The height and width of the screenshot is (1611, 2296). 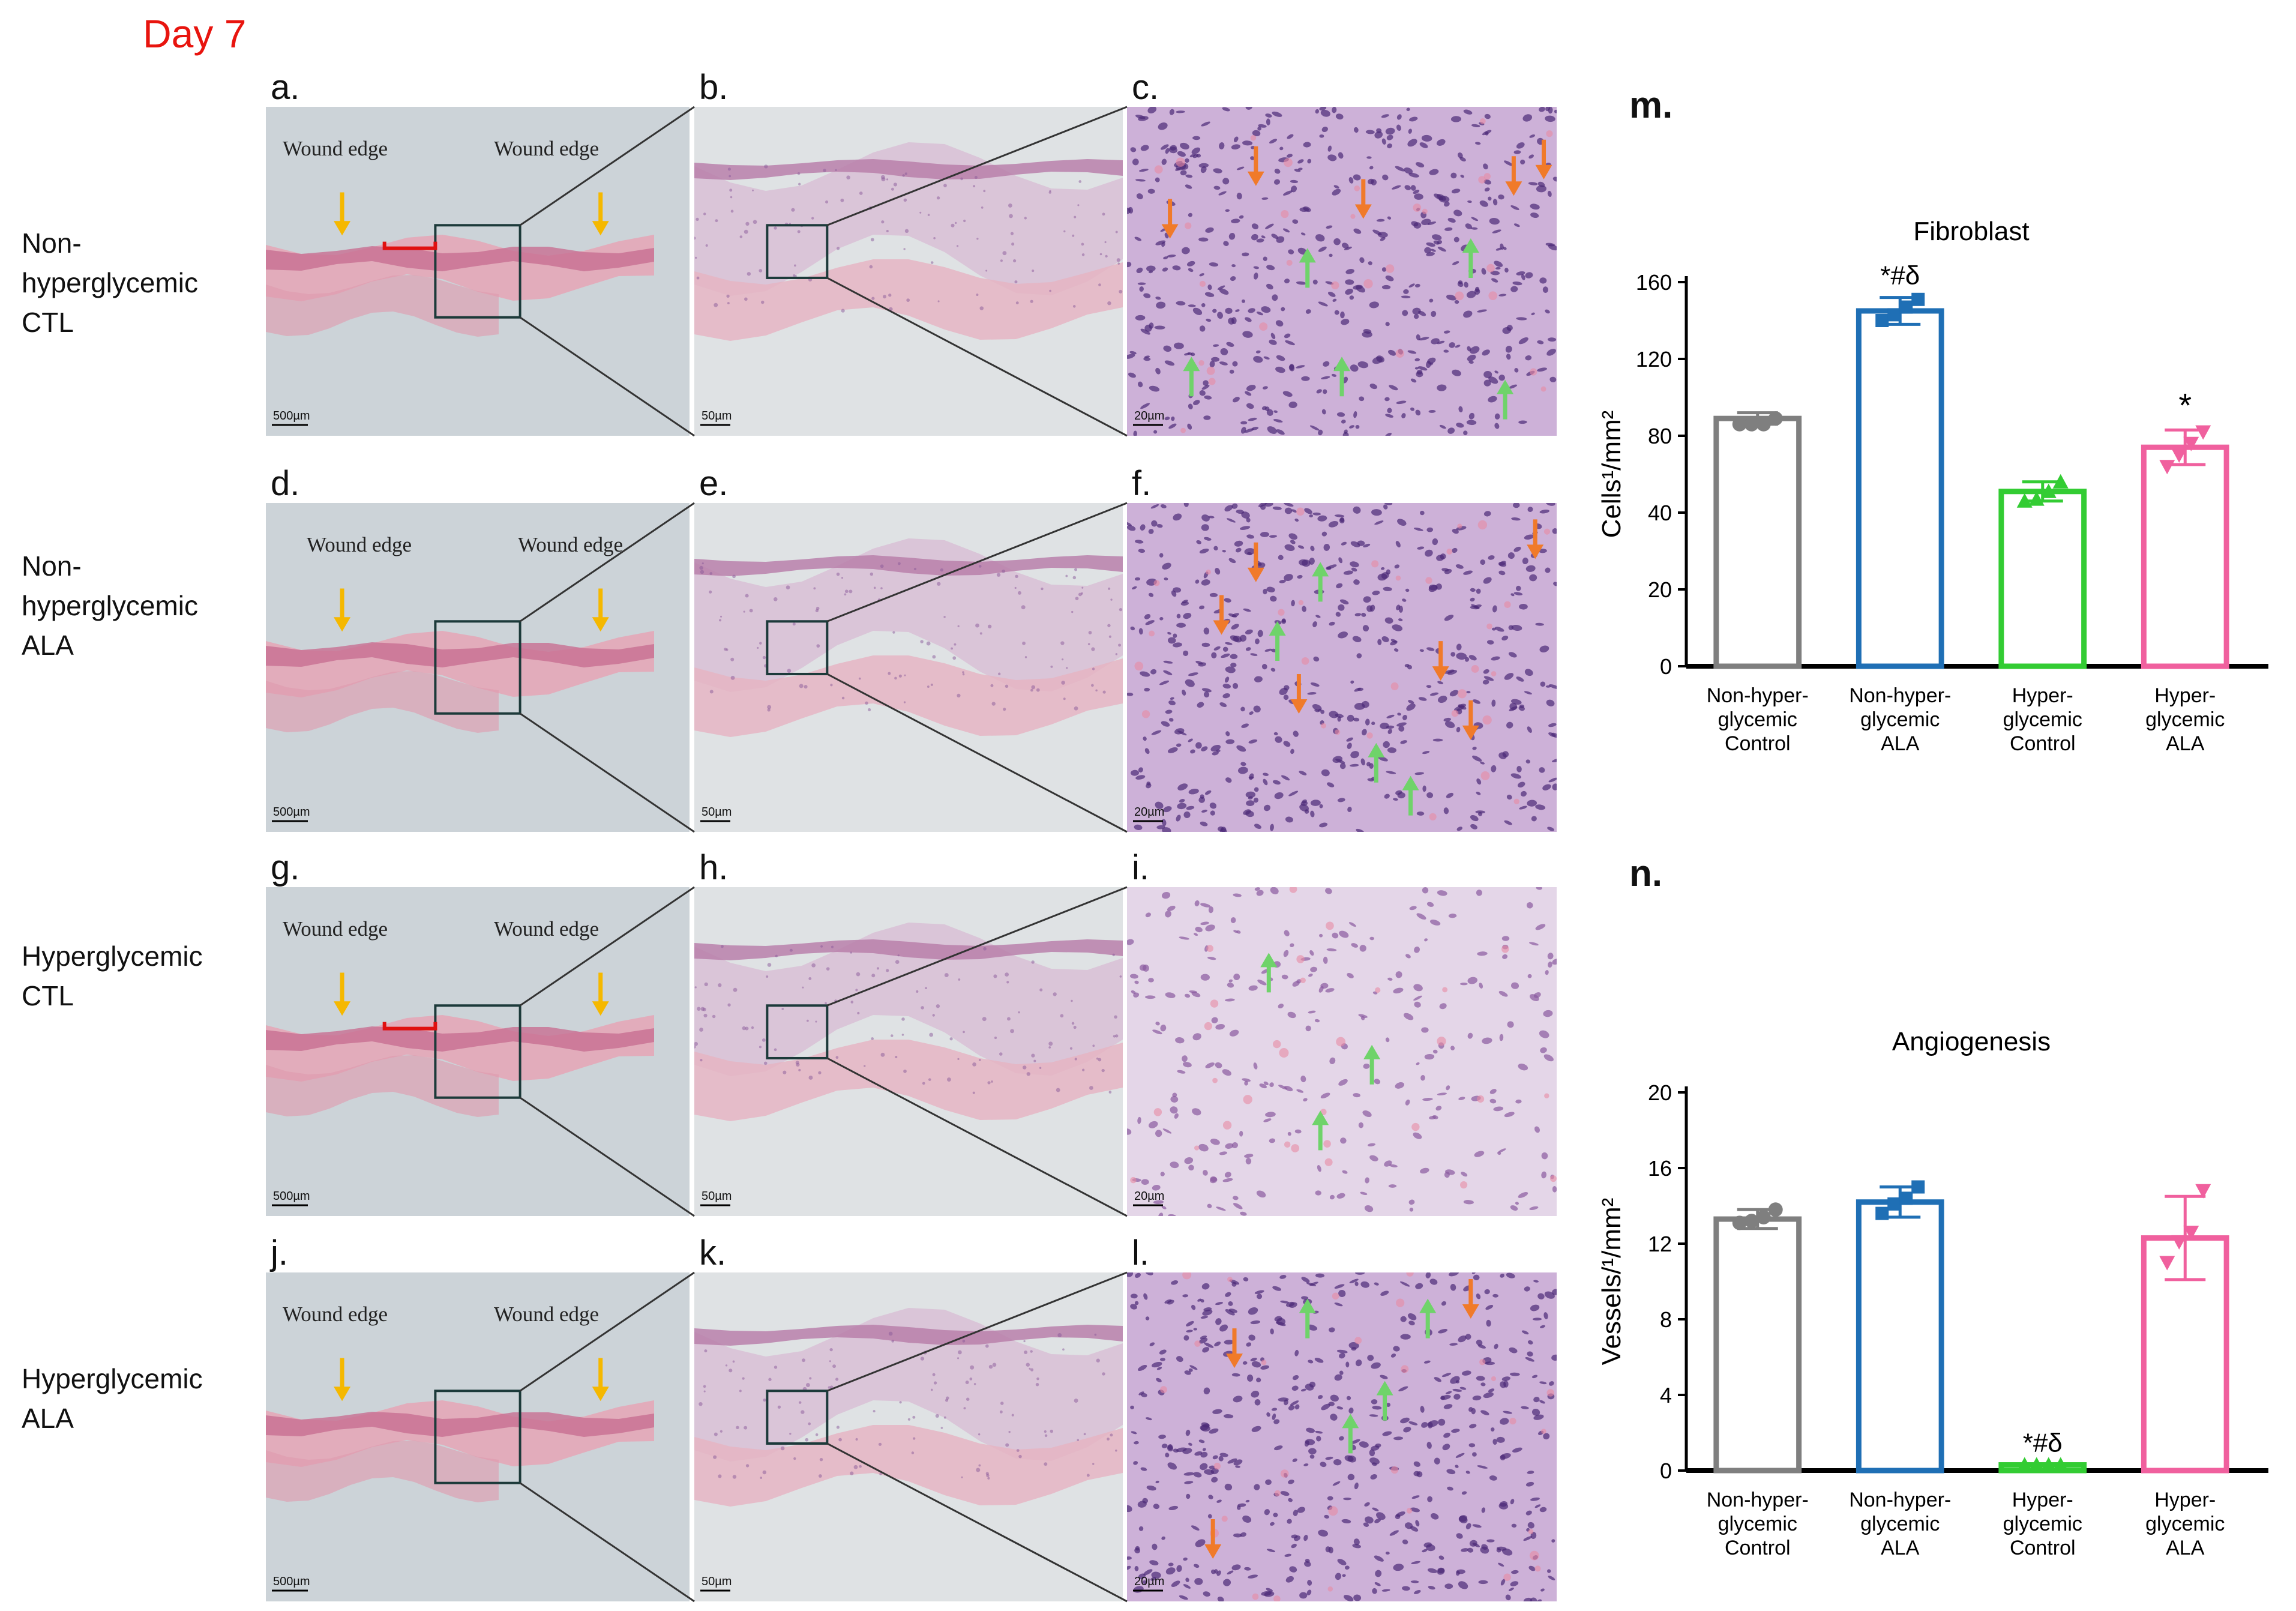 I want to click on y-tick-label: 40, so click(x=1660, y=513).